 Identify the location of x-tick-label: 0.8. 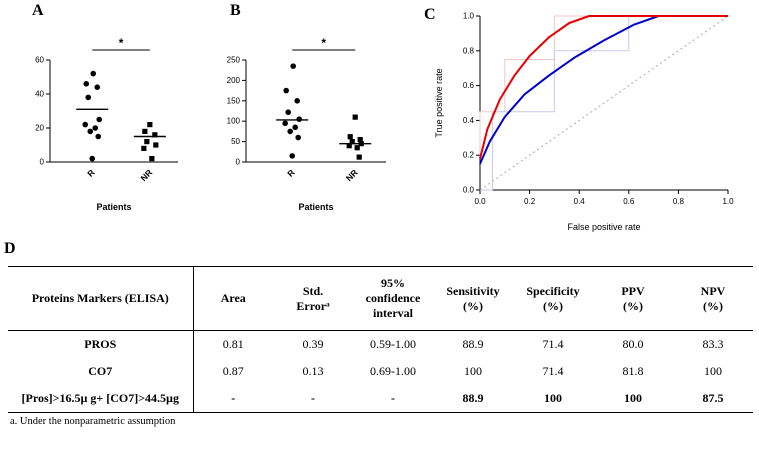
(679, 201).